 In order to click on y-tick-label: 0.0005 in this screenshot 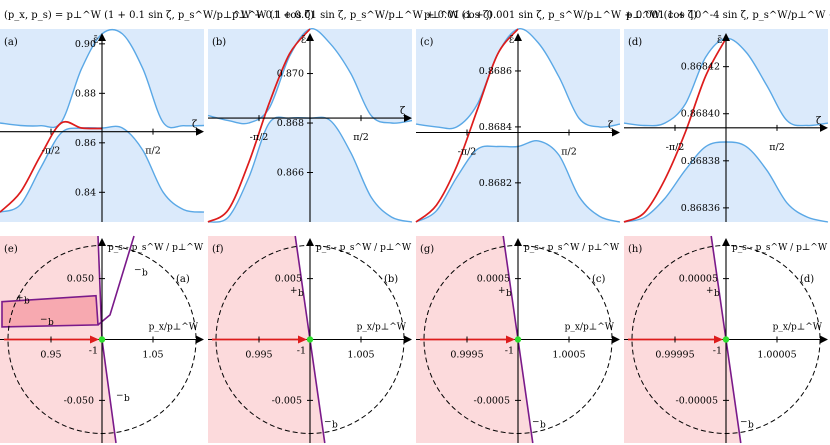, I will do `click(493, 279)`.